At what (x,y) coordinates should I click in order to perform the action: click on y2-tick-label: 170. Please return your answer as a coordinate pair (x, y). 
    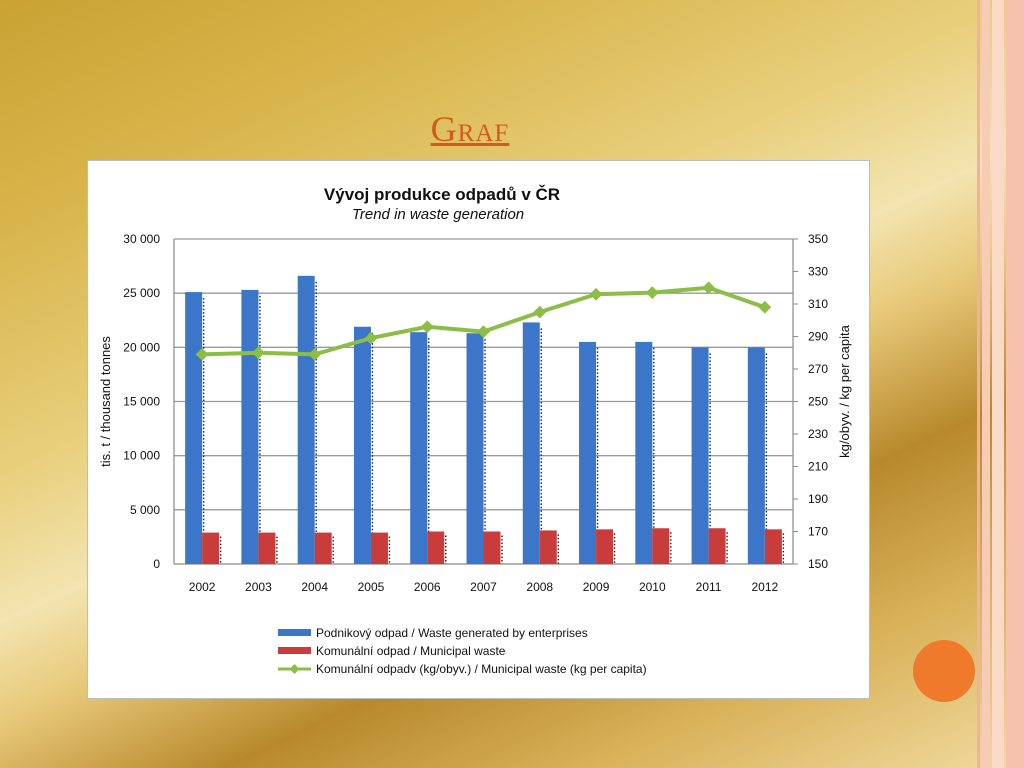
    Looking at the image, I should click on (818, 532).